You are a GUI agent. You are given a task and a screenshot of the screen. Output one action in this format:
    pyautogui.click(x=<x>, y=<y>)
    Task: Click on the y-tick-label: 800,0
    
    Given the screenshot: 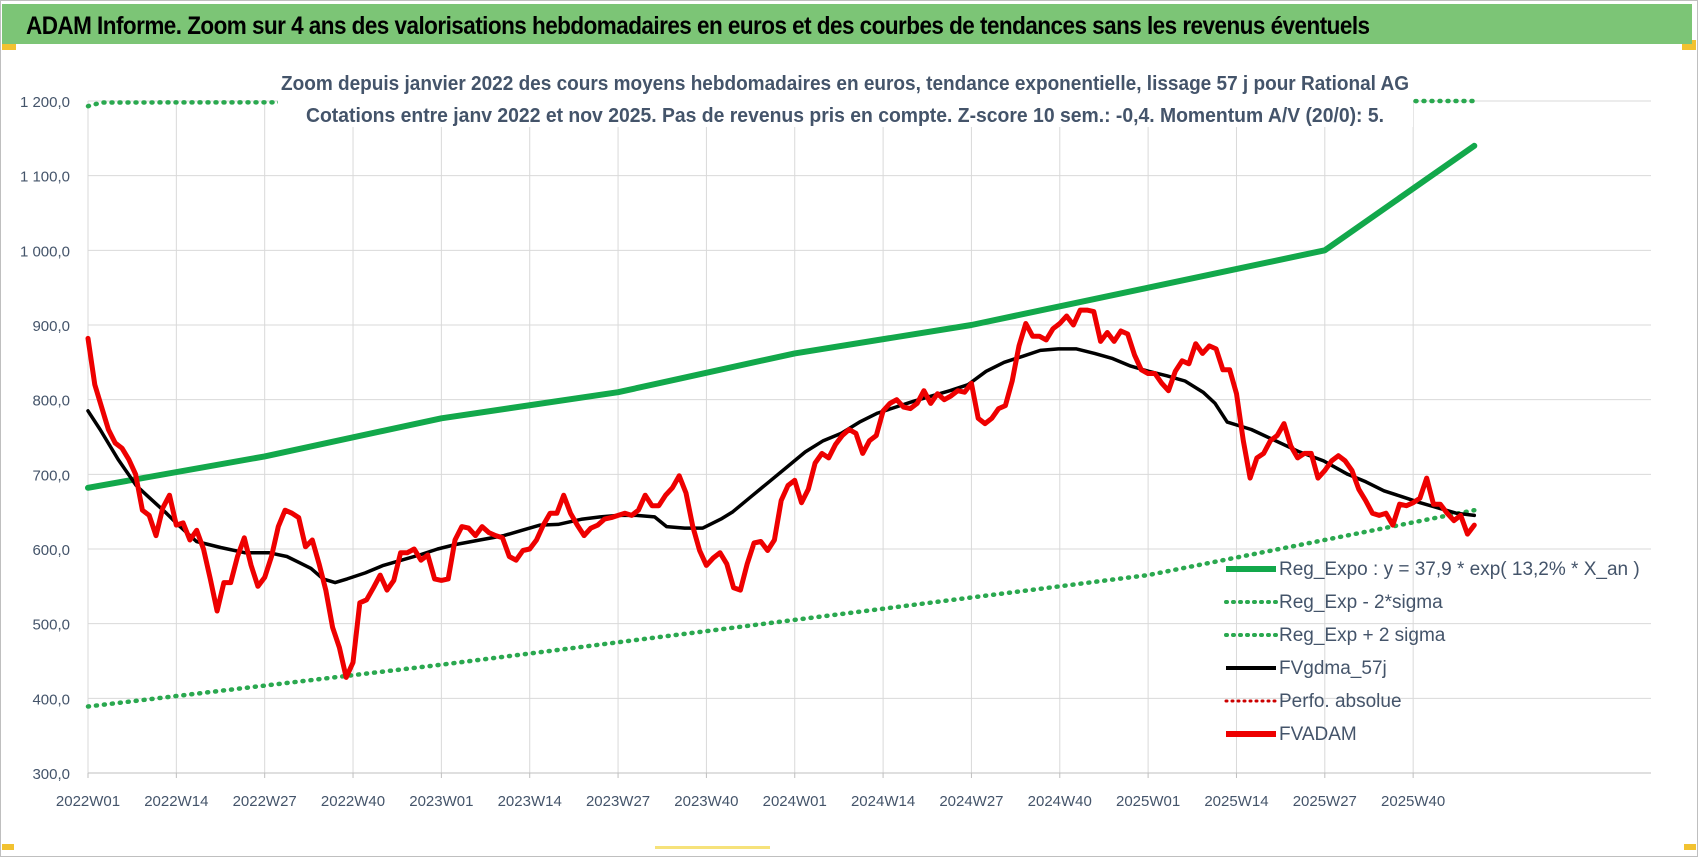 What is the action you would take?
    pyautogui.click(x=51, y=401)
    